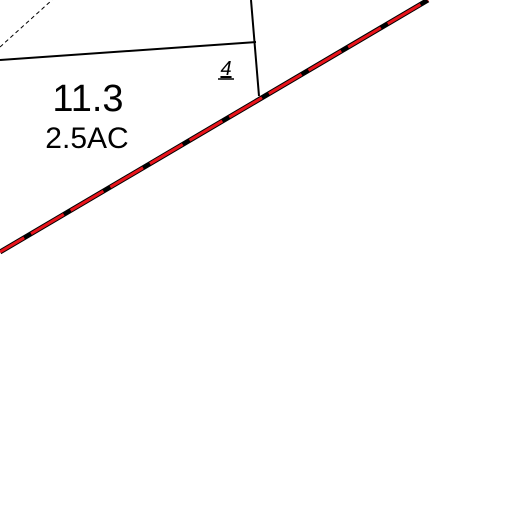  I want to click on parcel-number: 11.3, so click(87, 99).